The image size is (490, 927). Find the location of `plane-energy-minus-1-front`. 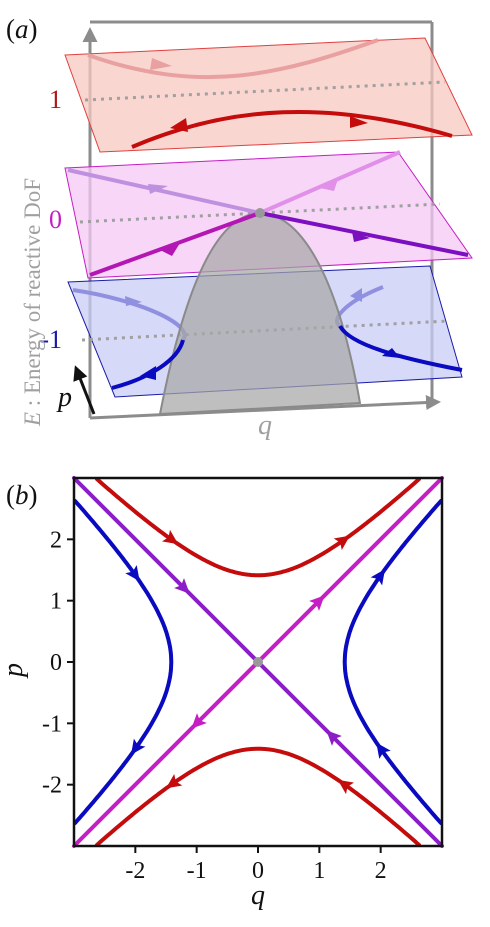

plane-energy-minus-1-front is located at coordinates (287, 339).